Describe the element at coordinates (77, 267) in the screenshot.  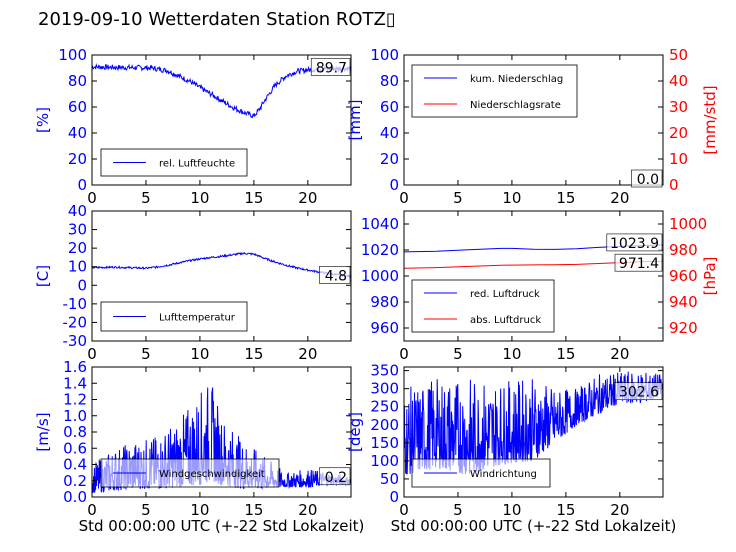
I see `y-tick-label: 10` at that location.